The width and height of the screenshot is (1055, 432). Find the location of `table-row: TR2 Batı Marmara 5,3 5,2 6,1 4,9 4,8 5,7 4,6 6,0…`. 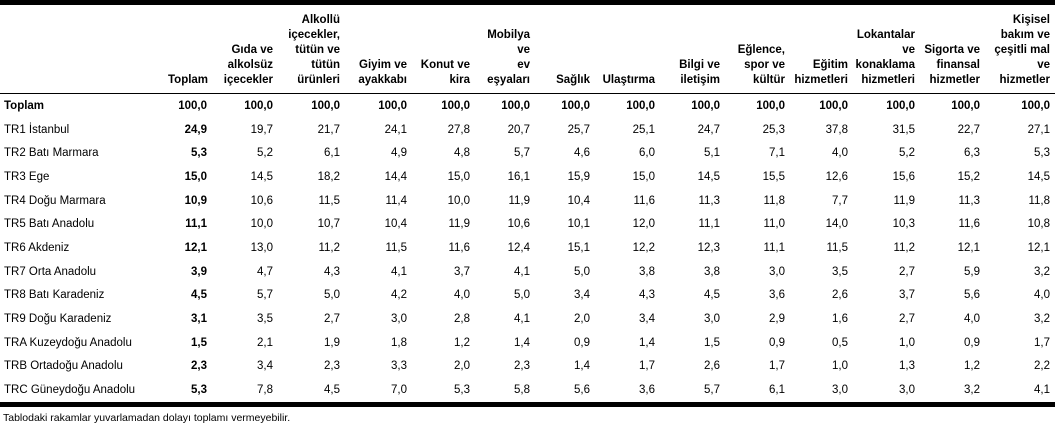

table-row: TR2 Batı Marmara 5,3 5,2 6,1 4,9 4,8 5,7 4,6 6,0… is located at coordinates (527, 153).